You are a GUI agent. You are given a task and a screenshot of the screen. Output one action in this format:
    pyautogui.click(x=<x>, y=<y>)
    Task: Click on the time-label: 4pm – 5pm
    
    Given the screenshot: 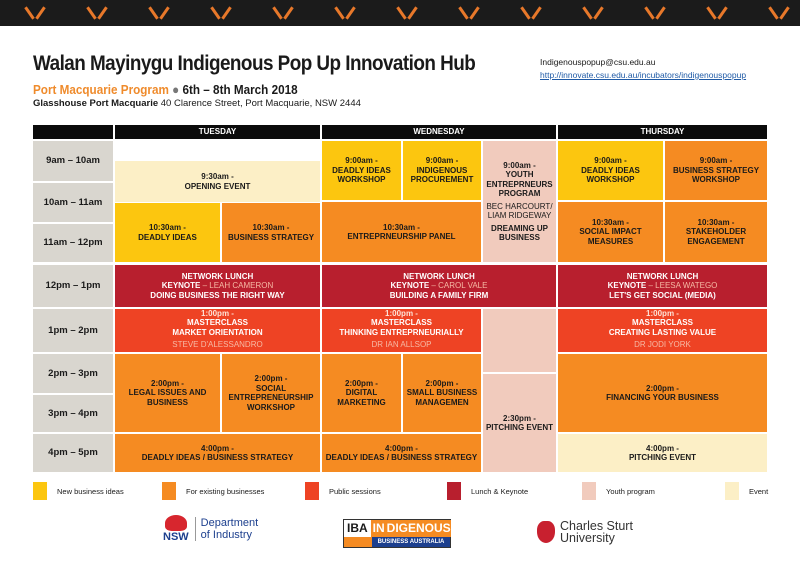 What is the action you would take?
    pyautogui.click(x=73, y=453)
    